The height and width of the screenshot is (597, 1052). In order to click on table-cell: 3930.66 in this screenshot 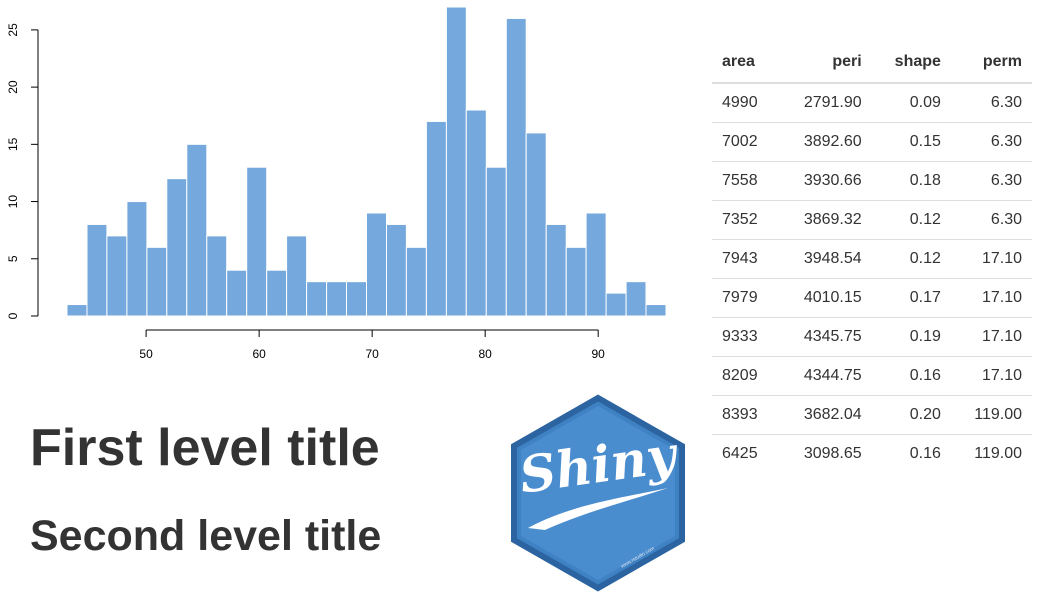, I will do `click(825, 181)`.